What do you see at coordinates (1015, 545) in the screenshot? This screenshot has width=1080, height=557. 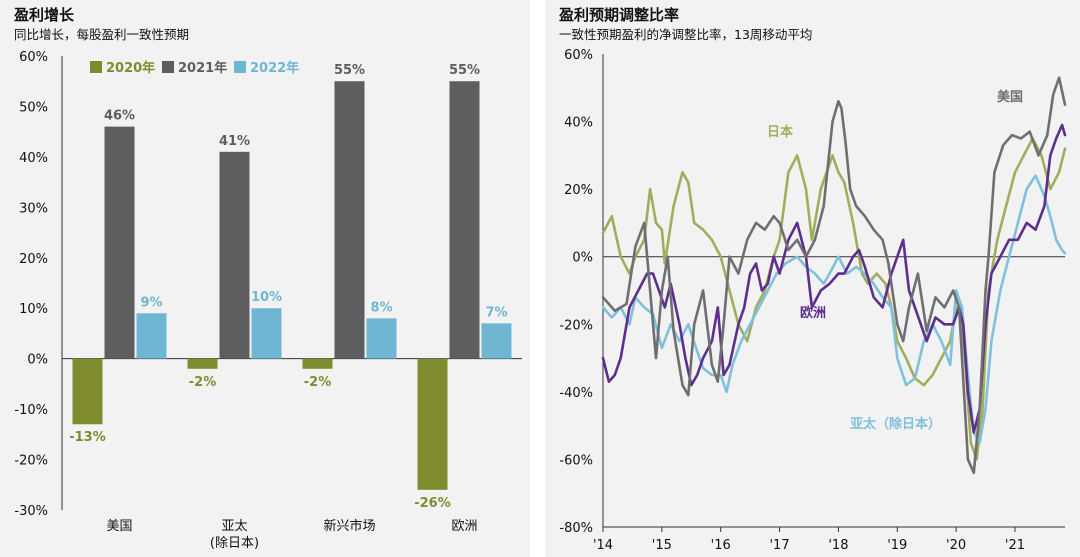 I see `x-tick-label: '21` at bounding box center [1015, 545].